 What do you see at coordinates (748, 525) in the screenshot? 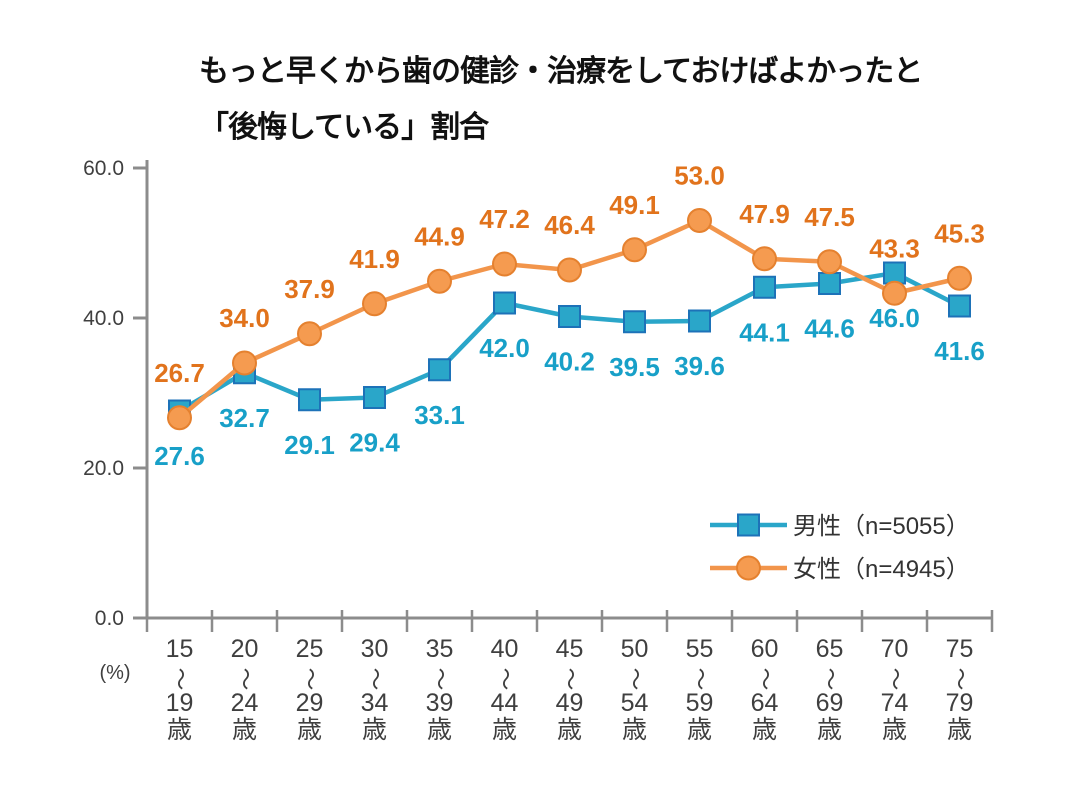
I see `legend-marker-male` at bounding box center [748, 525].